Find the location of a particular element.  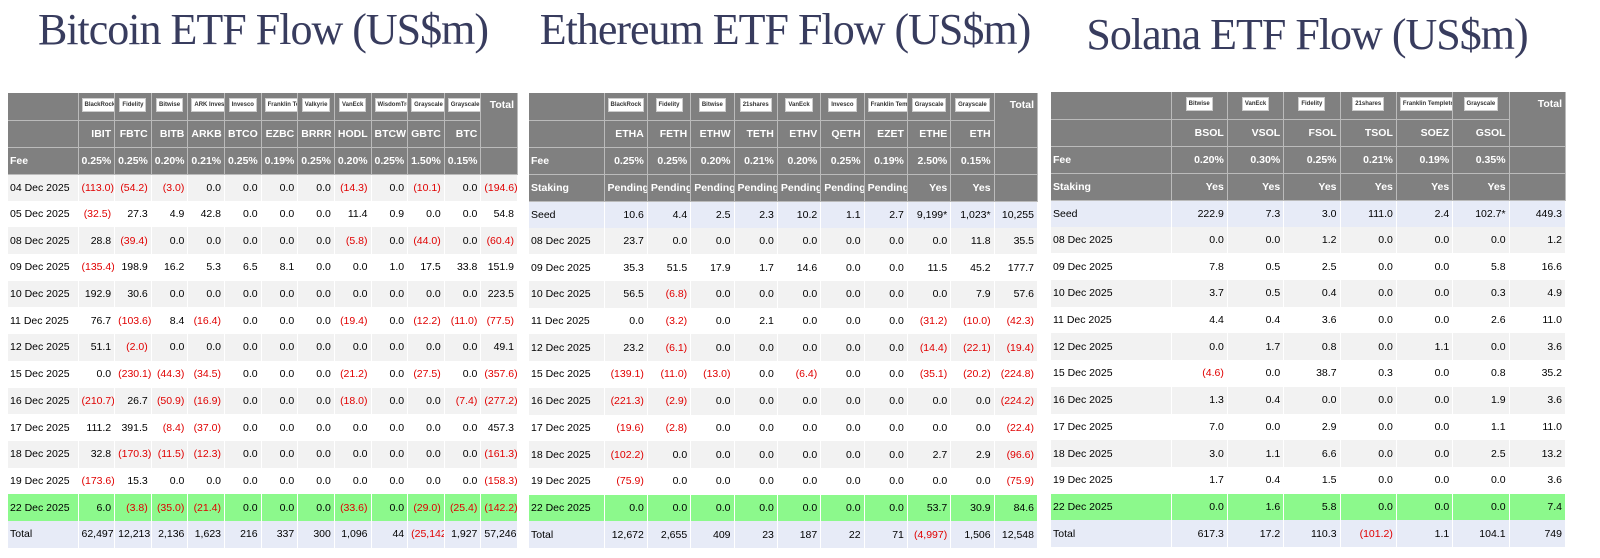

issuer-logo: Franklin Templeton is located at coordinates (887, 104).